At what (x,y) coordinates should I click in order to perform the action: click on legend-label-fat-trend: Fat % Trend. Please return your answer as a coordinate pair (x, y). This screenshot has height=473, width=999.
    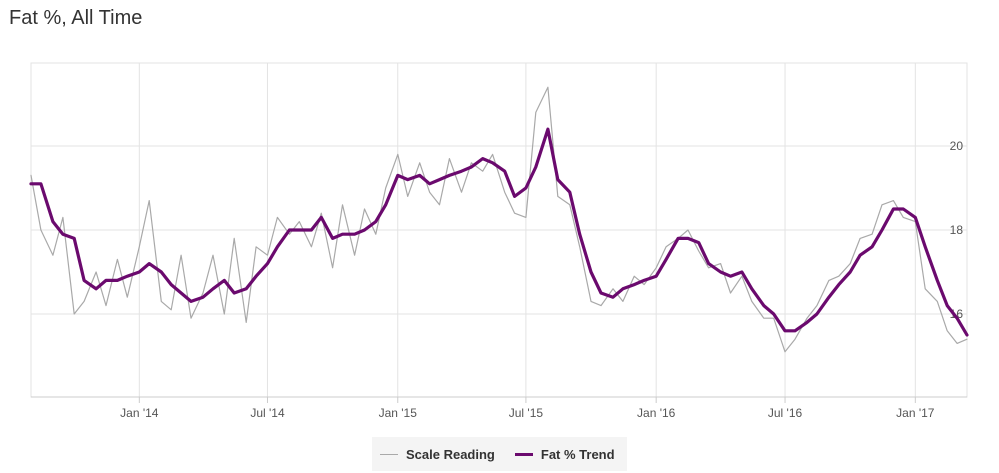
    Looking at the image, I should click on (577, 454).